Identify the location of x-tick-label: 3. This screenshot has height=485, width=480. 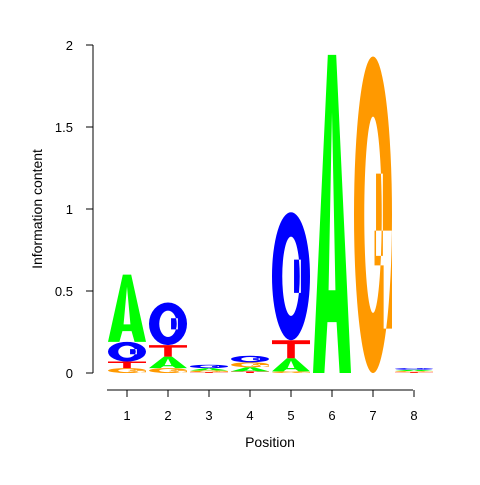
(208, 415).